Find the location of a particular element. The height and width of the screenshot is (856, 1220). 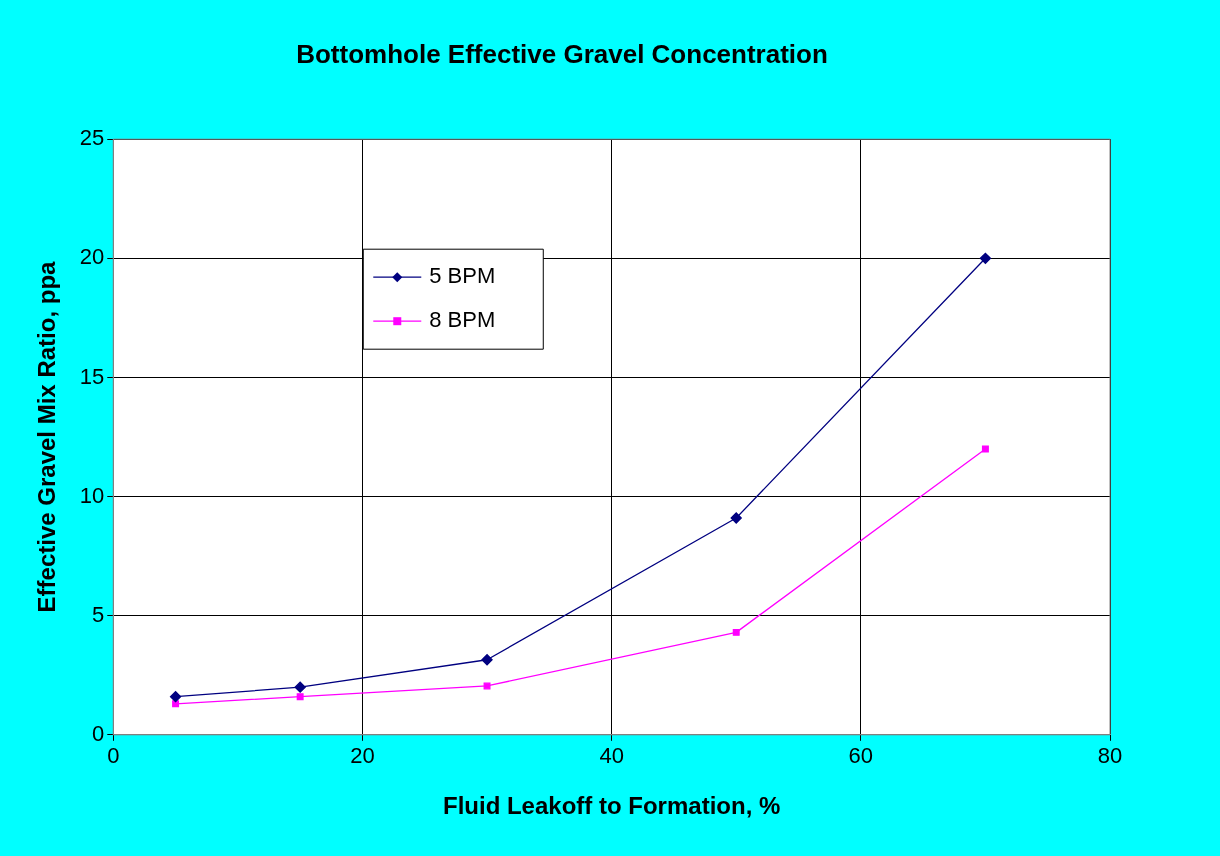

legend-label: 5 BPM is located at coordinates (462, 276).